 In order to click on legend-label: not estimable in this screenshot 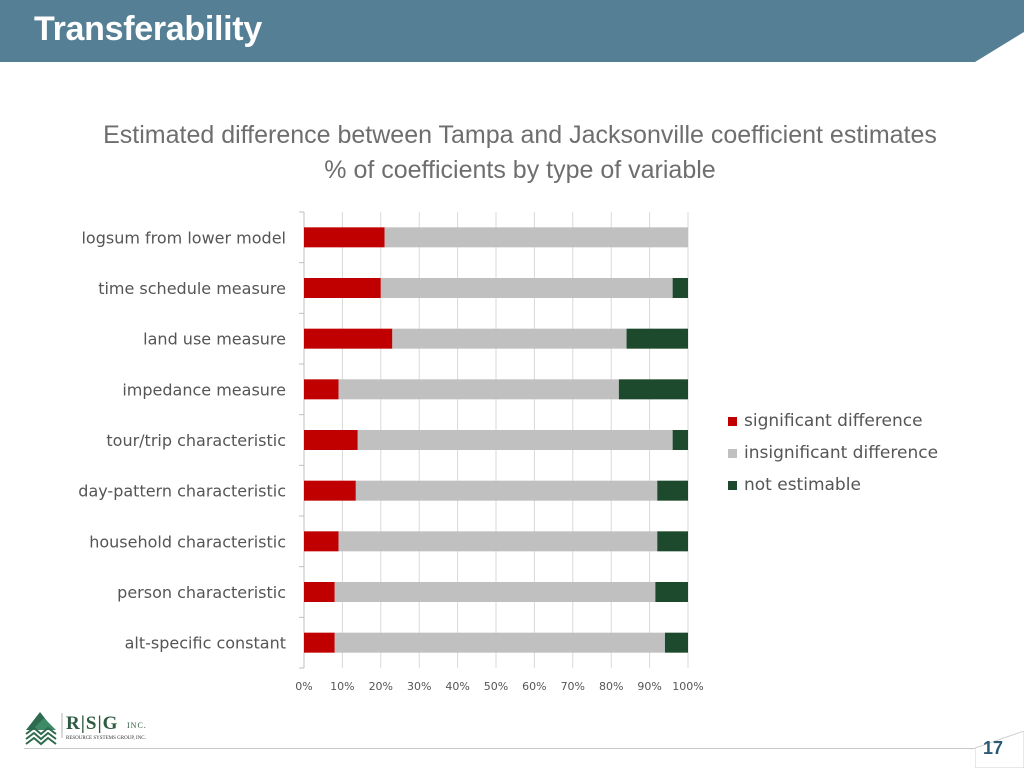, I will do `click(802, 485)`.